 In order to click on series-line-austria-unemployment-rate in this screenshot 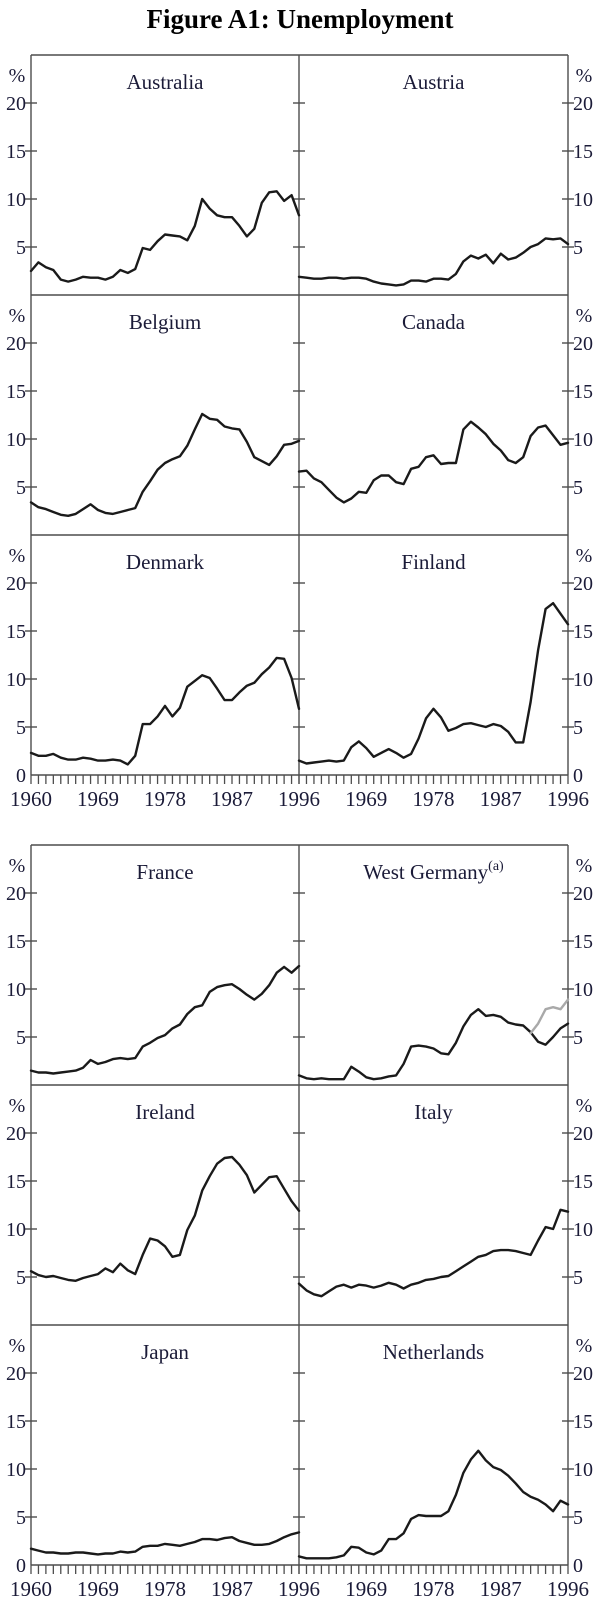, I will do `click(433, 262)`.